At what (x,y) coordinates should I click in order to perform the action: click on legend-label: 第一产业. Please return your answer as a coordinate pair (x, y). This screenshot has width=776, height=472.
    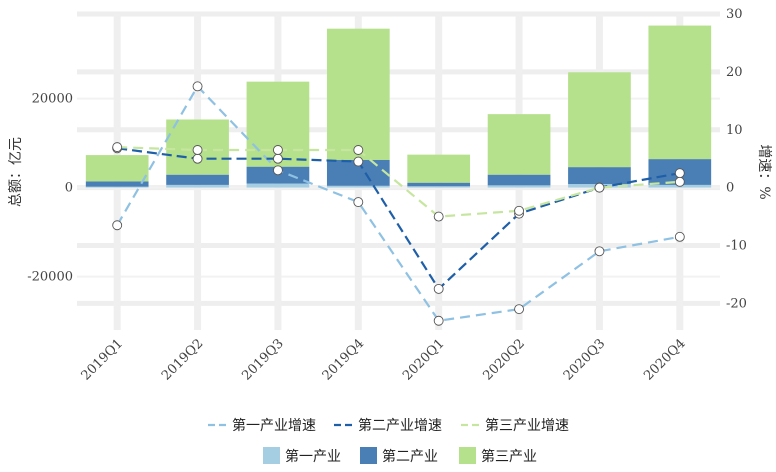
    Looking at the image, I should click on (313, 456).